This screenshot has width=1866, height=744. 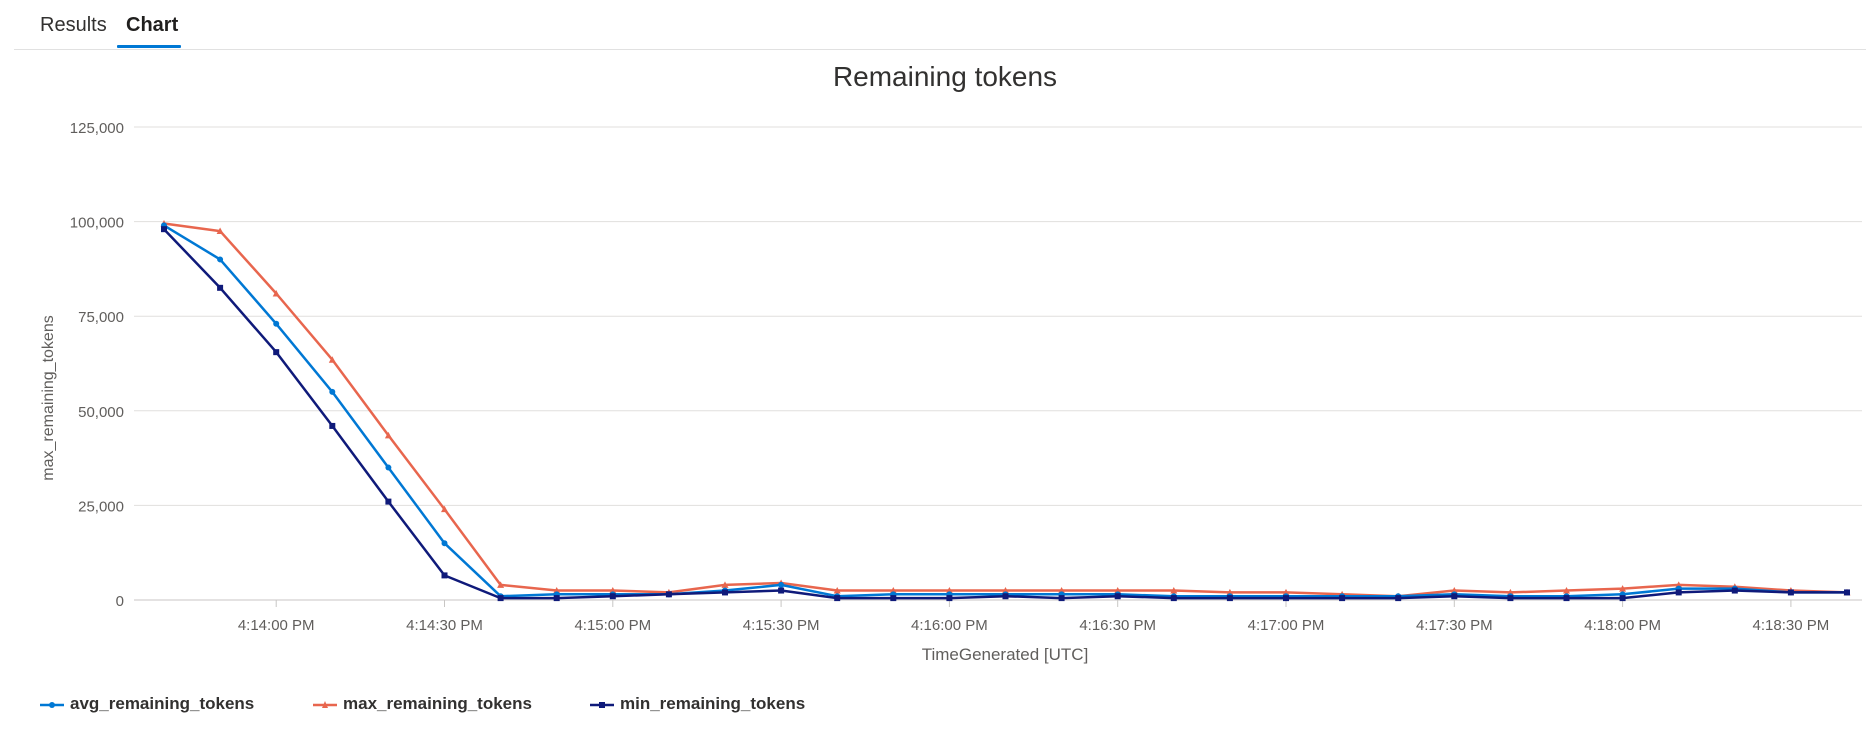 I want to click on legend-label-max: max_remaining_tokens, so click(x=437, y=703).